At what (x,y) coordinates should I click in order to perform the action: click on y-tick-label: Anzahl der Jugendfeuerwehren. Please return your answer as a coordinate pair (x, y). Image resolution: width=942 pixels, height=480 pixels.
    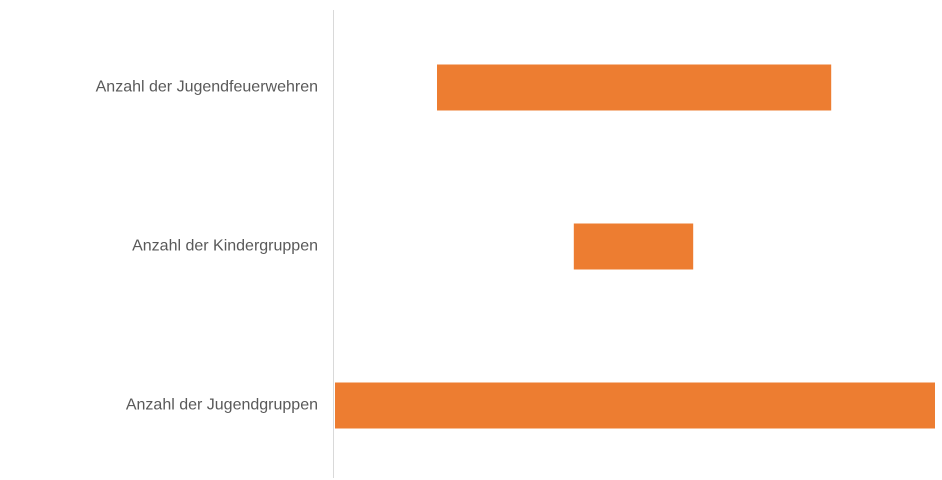
    Looking at the image, I should click on (207, 87).